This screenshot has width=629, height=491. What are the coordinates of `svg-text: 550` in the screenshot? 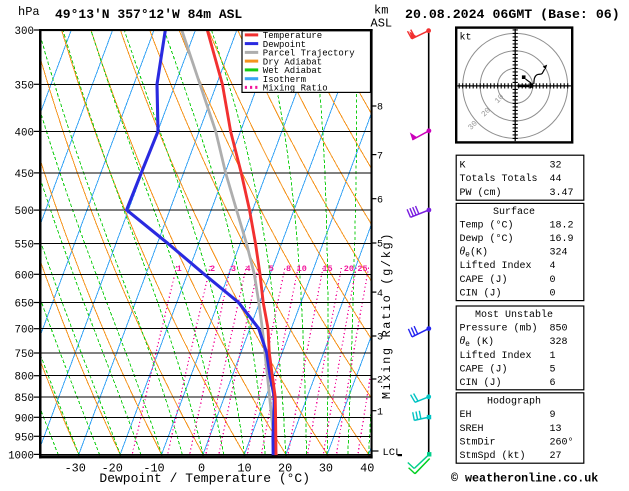 It's located at (24, 246).